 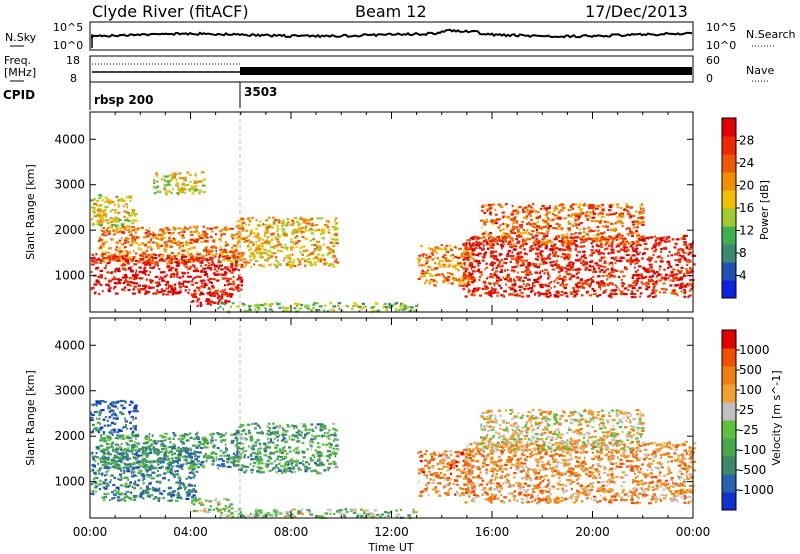 I want to click on scatter-cell-2019, so click(x=558, y=293).